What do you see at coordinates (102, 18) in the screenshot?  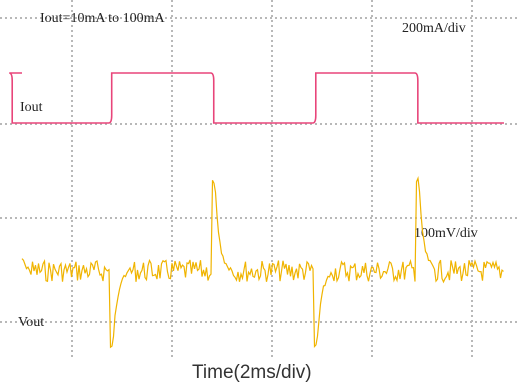 I see `chart-title: Iout=10mA to 100mA` at bounding box center [102, 18].